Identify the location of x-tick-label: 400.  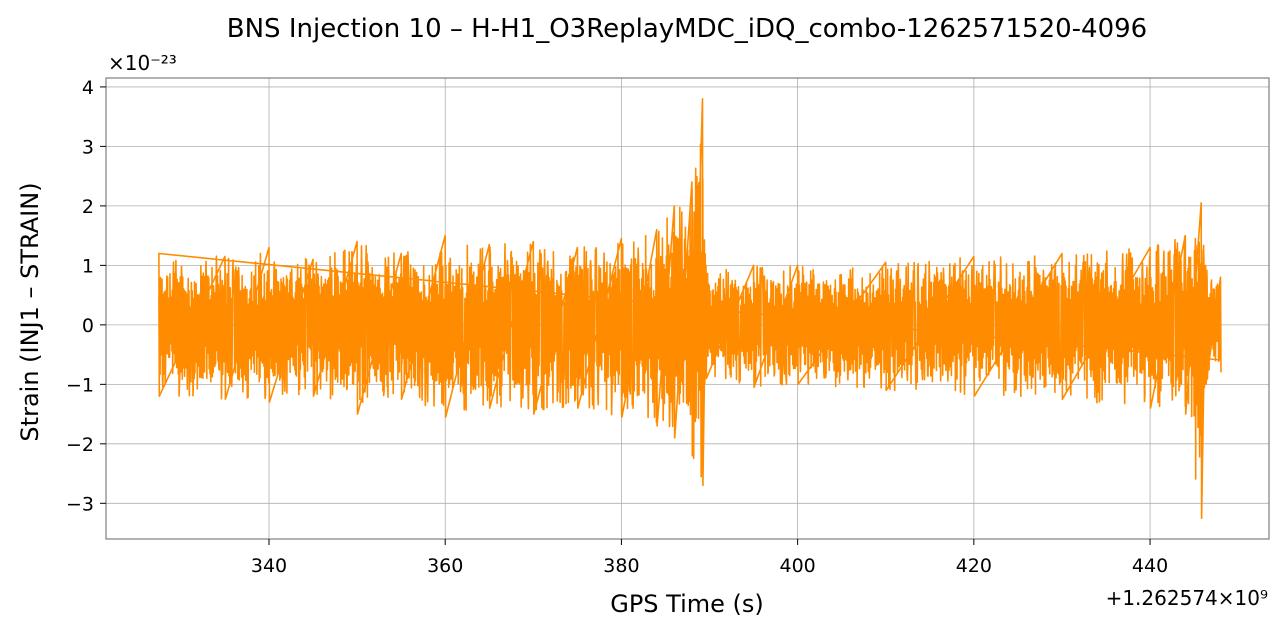
(797, 566).